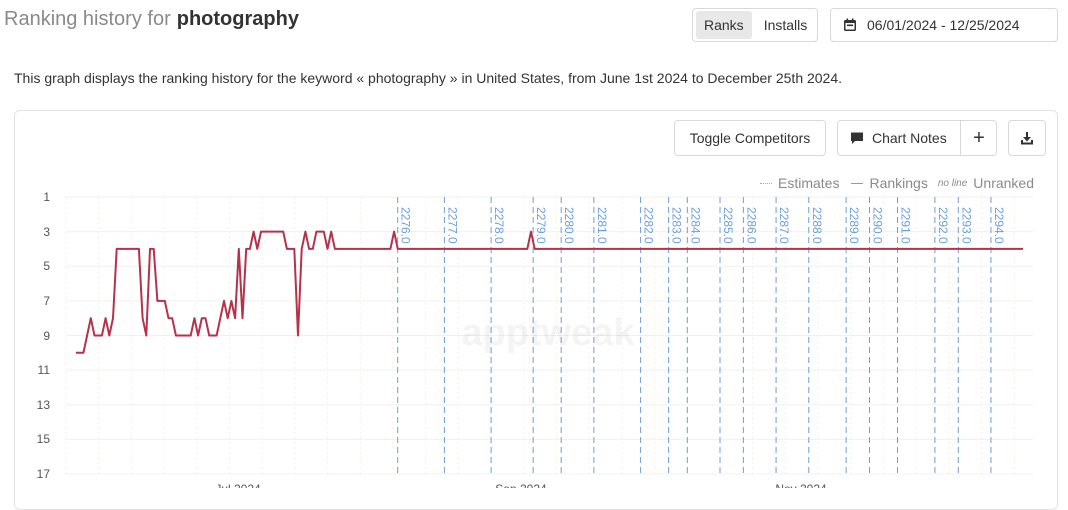  What do you see at coordinates (46, 300) in the screenshot?
I see `y-tick-label: 7` at bounding box center [46, 300].